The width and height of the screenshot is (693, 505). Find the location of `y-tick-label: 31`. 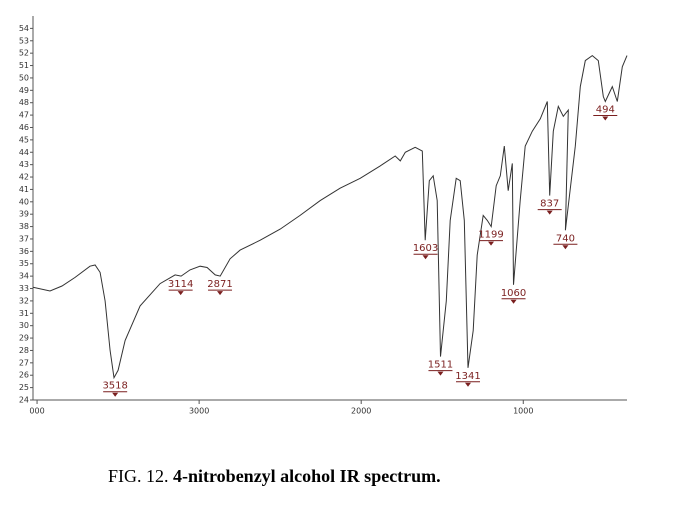

y-tick-label: 31 is located at coordinates (24, 313).